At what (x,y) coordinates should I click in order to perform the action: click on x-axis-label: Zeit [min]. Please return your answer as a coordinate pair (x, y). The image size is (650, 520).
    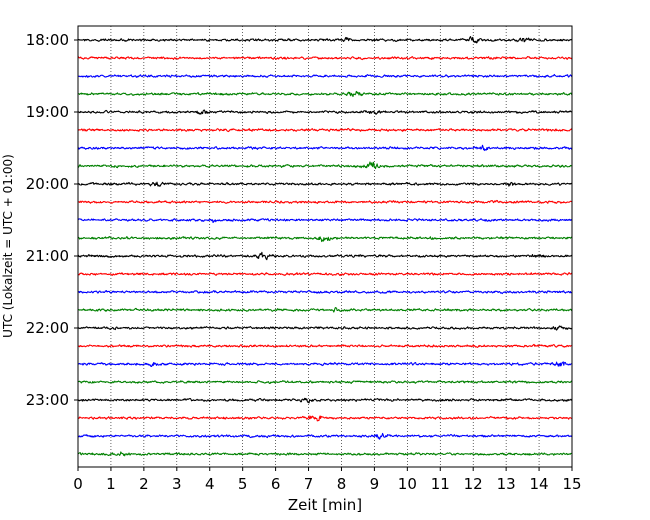
    Looking at the image, I should click on (325, 505).